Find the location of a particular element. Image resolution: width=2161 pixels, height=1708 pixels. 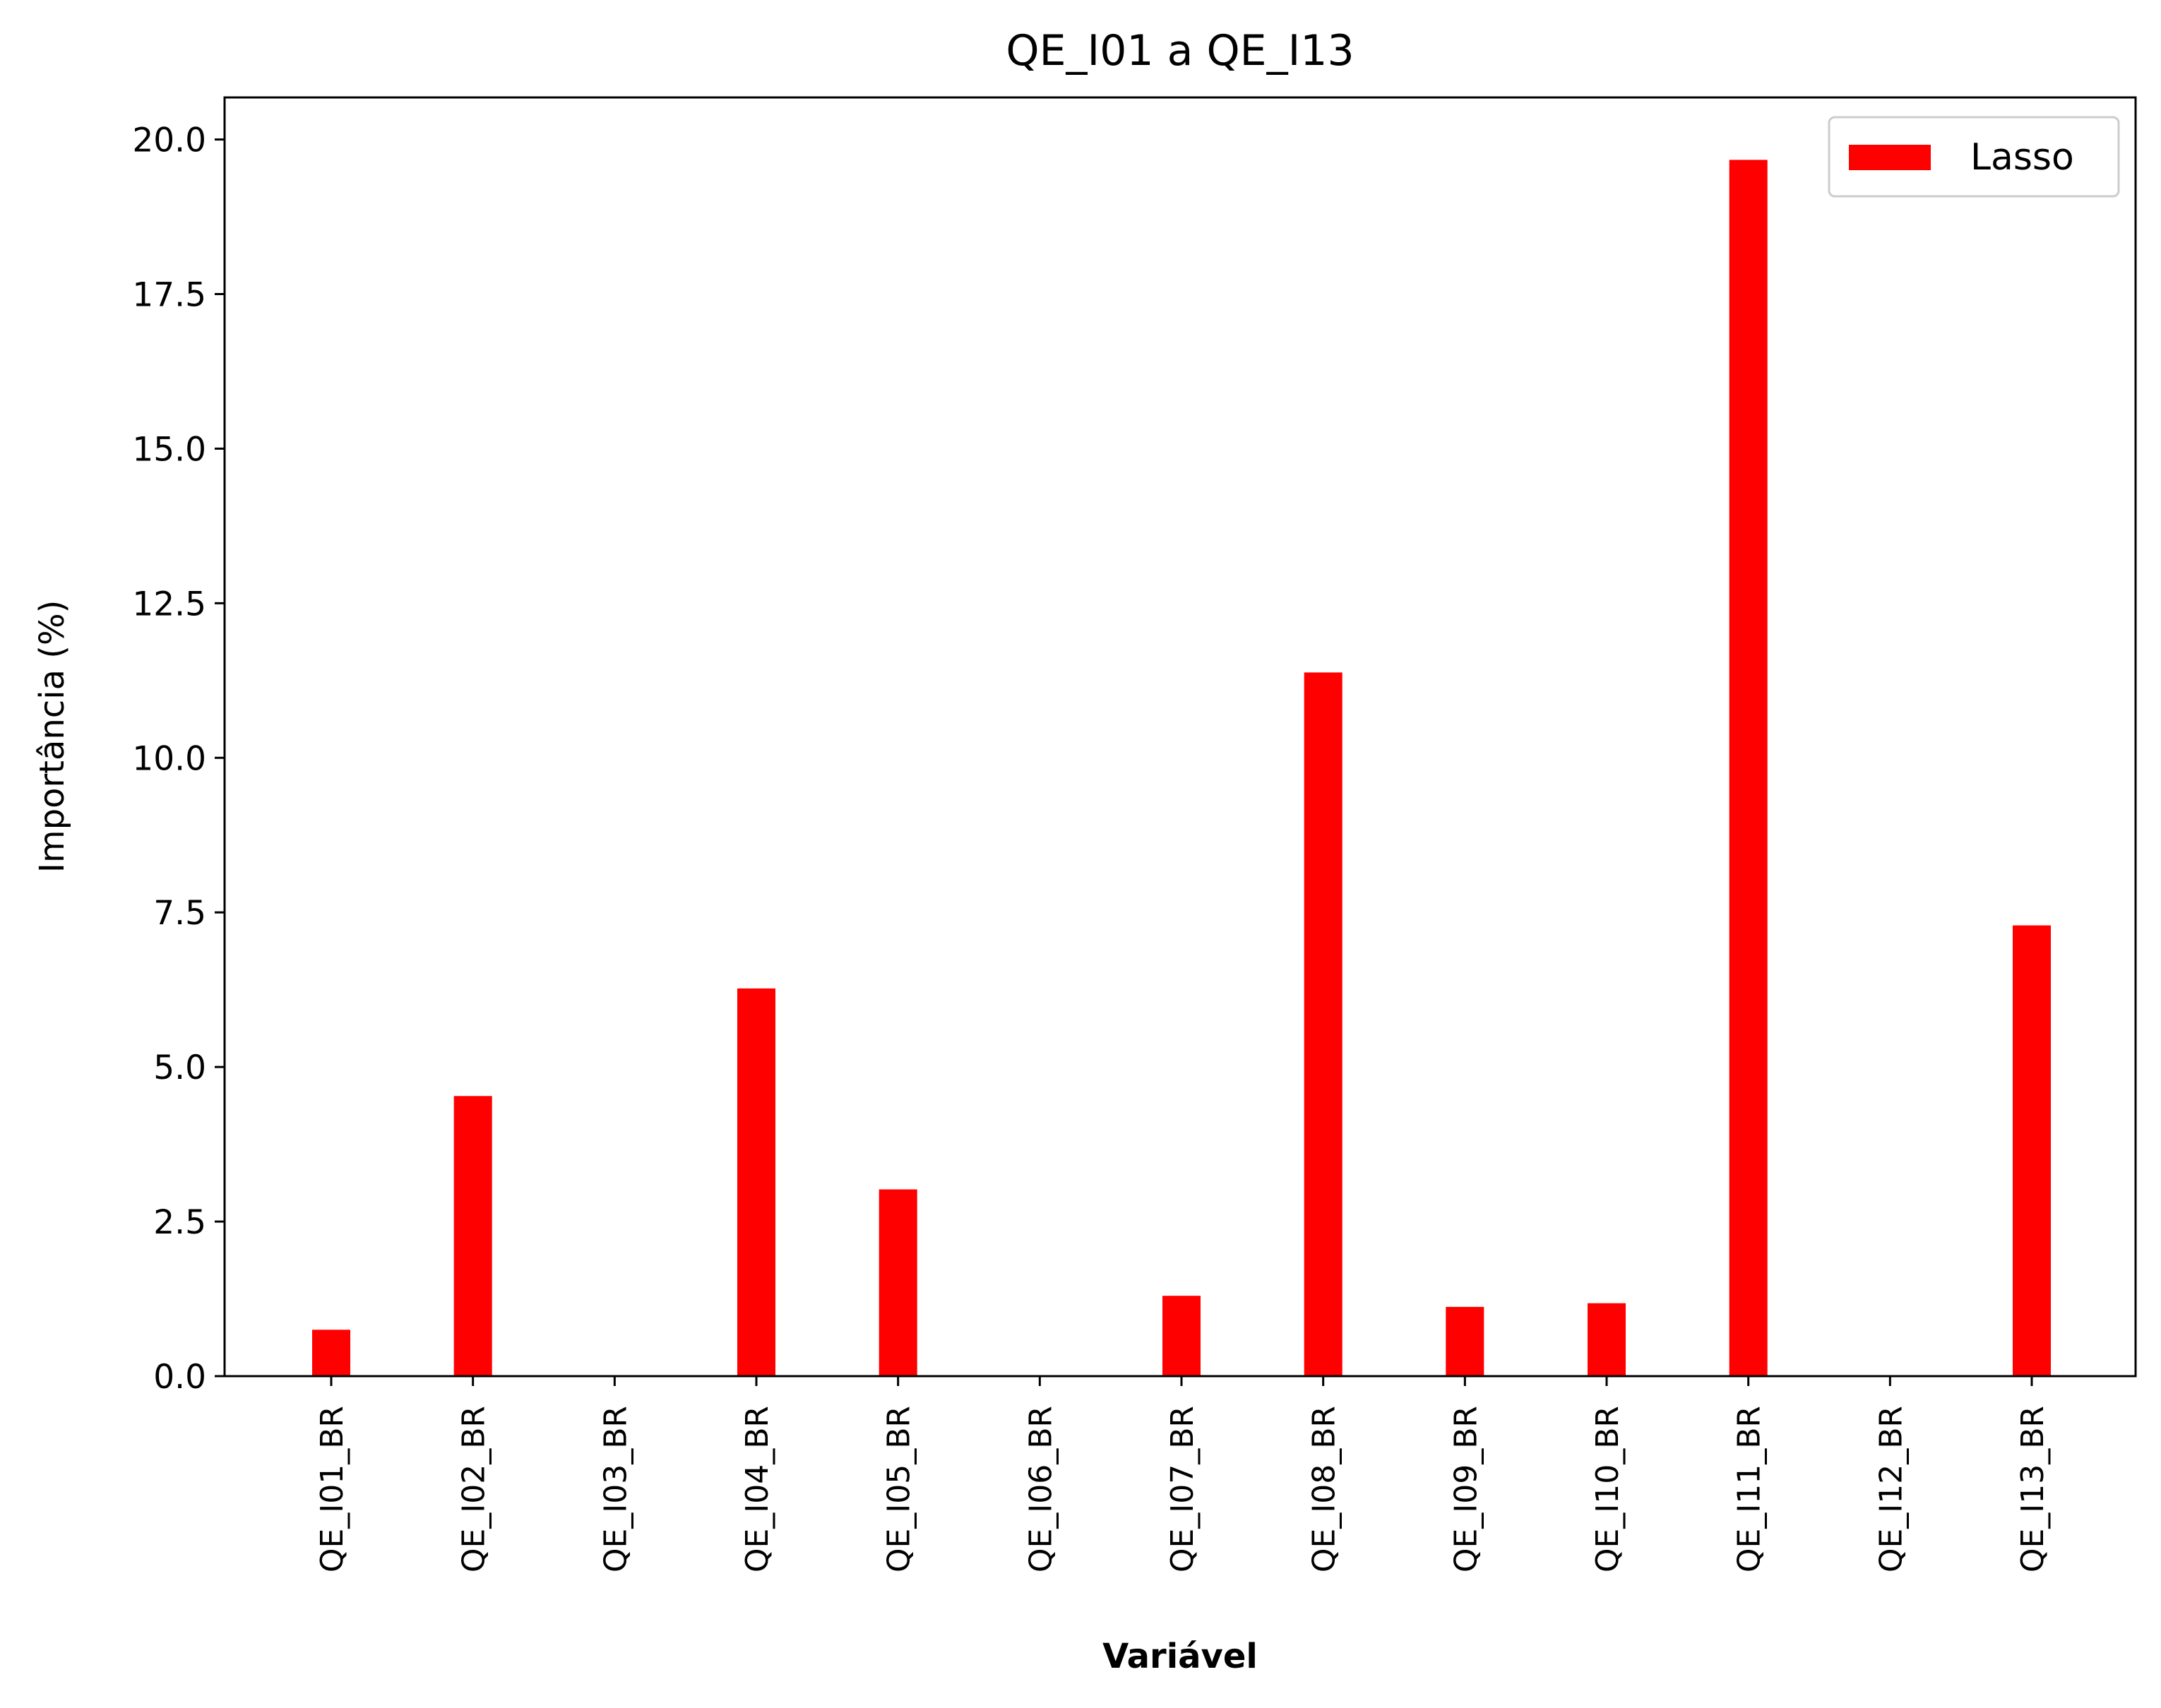

bar-qe-i02-br is located at coordinates (473, 1236).